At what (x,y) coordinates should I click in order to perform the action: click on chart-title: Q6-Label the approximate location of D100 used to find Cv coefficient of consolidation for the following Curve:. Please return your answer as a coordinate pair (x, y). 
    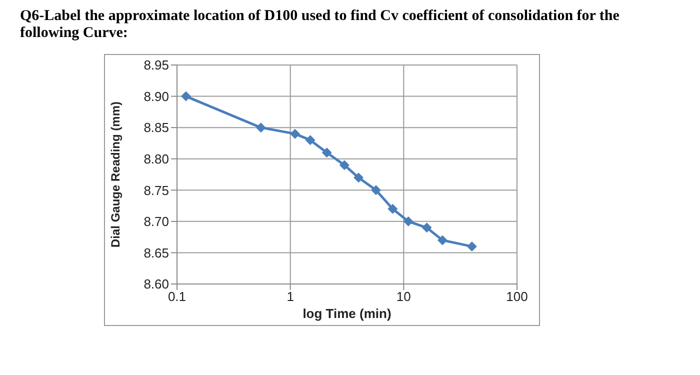
    Looking at the image, I should click on (320, 25).